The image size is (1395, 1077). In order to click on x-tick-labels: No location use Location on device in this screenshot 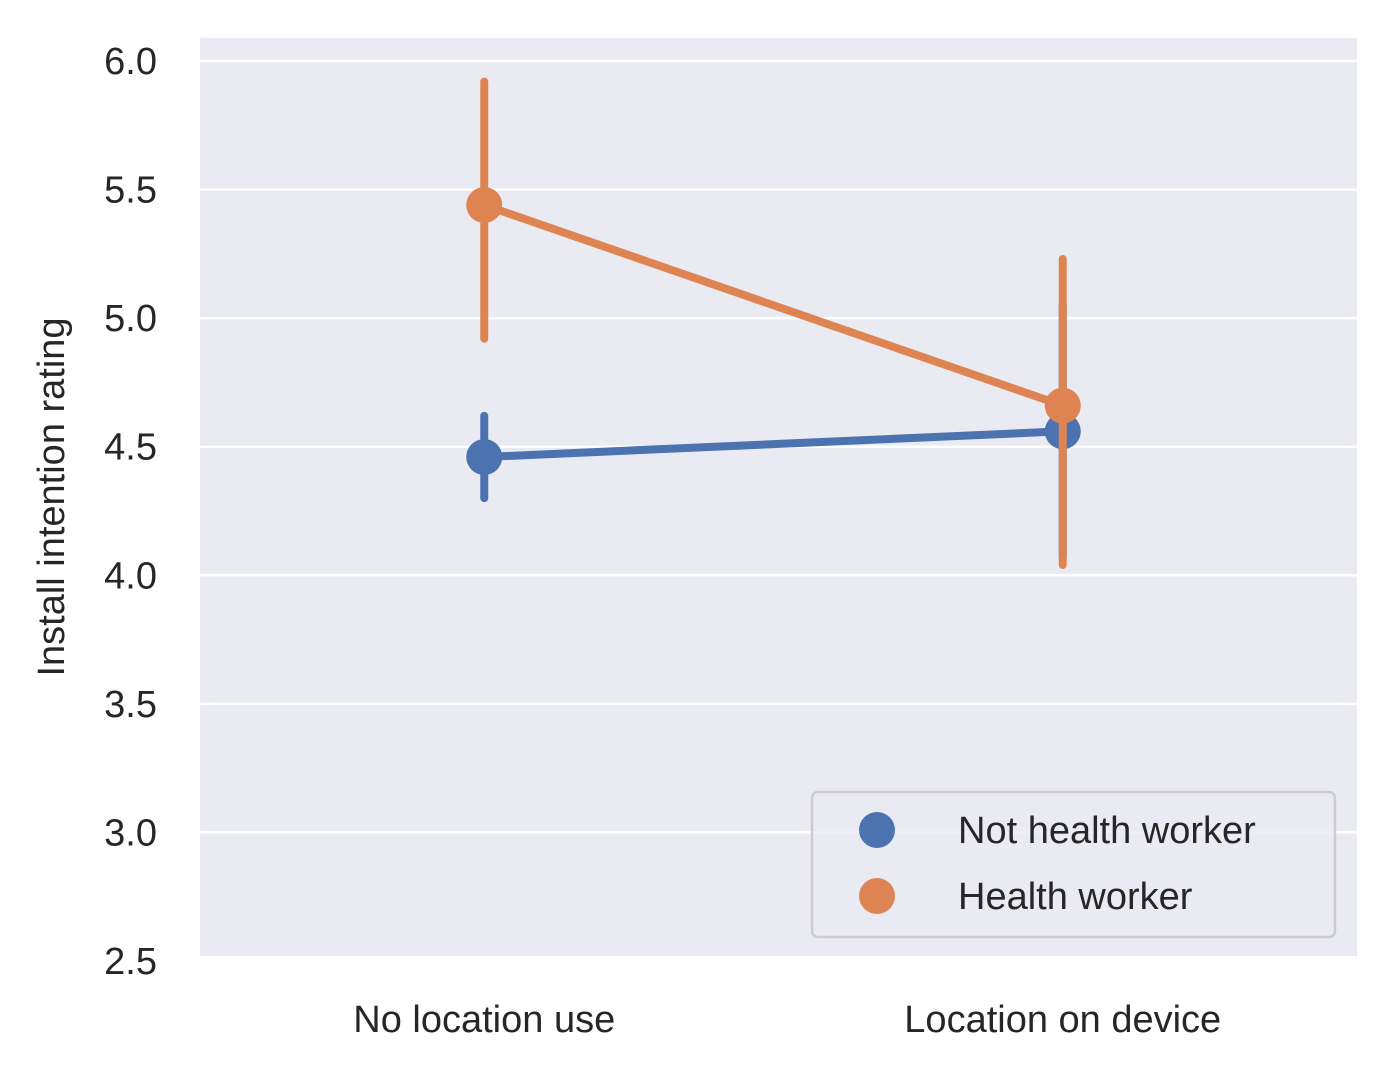, I will do `click(787, 1020)`.